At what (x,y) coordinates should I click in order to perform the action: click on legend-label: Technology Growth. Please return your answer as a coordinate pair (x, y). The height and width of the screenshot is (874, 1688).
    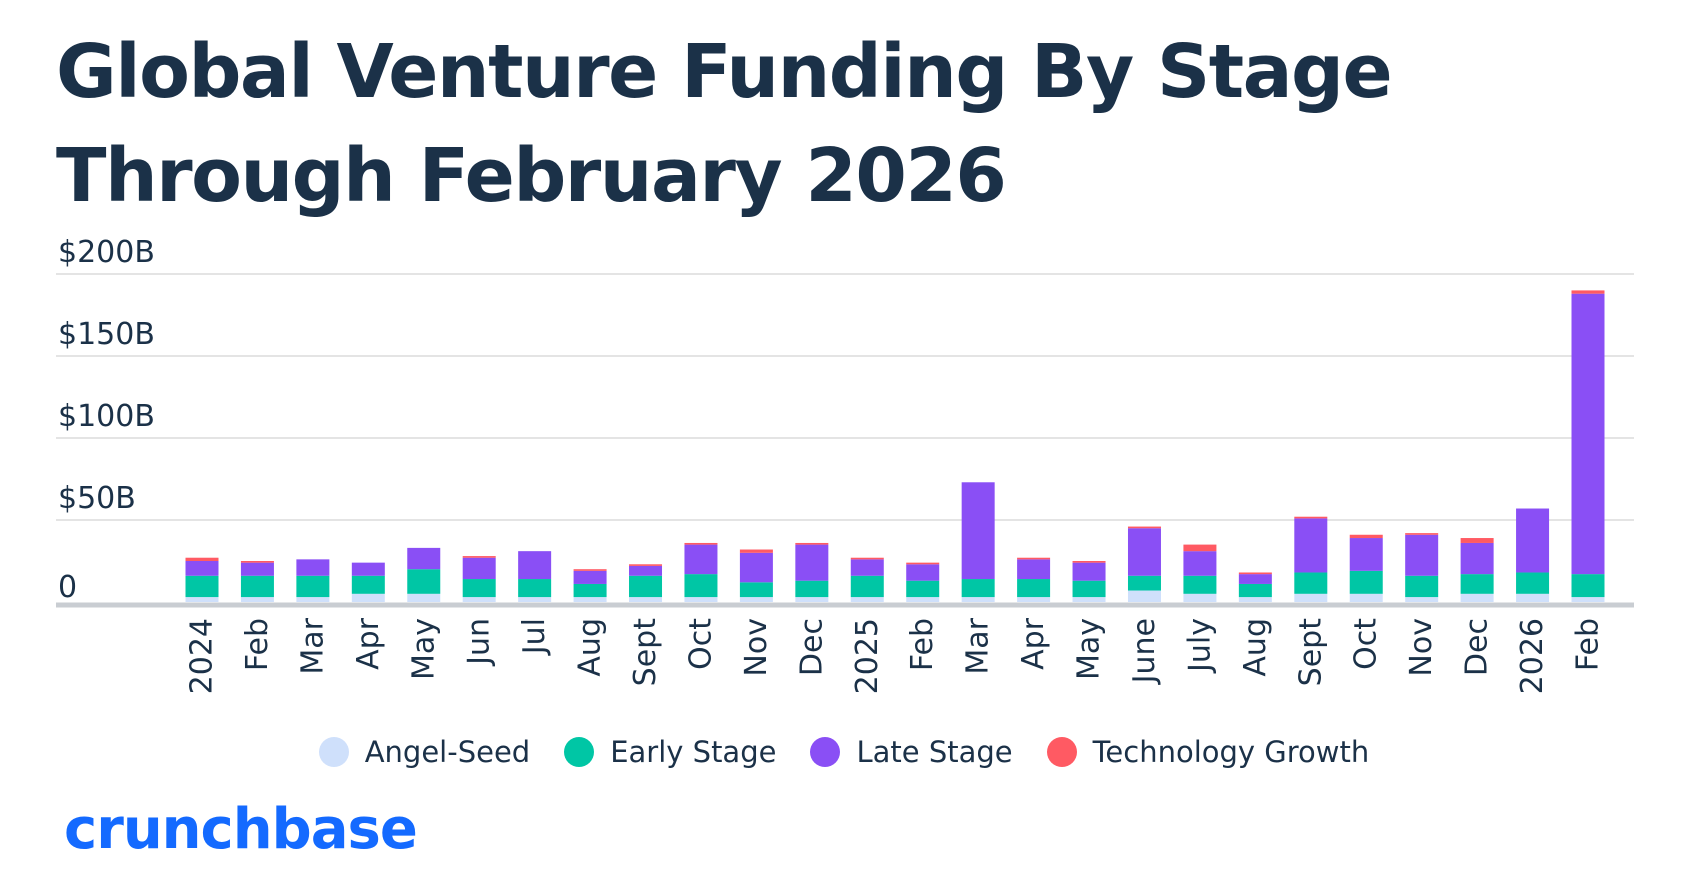
    Looking at the image, I should click on (1231, 752).